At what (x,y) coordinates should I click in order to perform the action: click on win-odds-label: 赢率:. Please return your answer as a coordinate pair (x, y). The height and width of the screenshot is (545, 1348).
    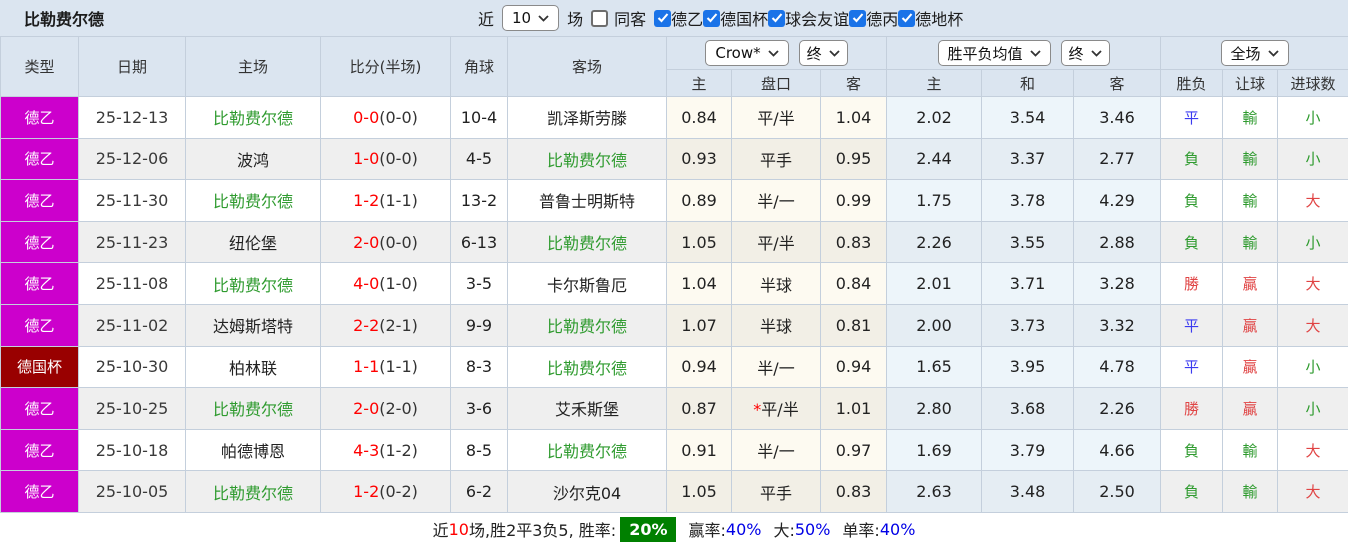
    Looking at the image, I should click on (707, 530).